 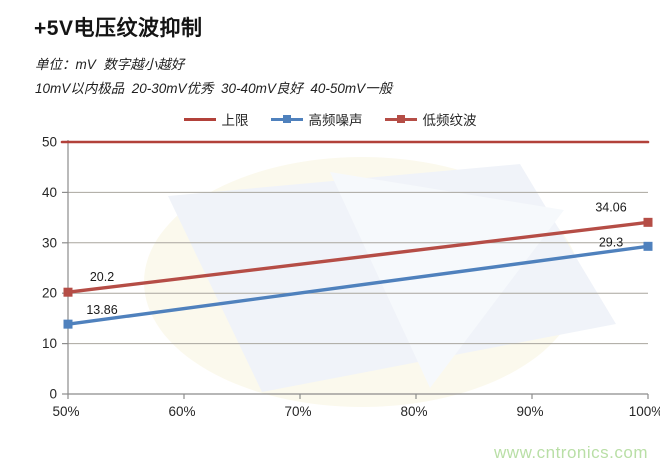 What do you see at coordinates (297, 411) in the screenshot?
I see `x-tick-label: 70%` at bounding box center [297, 411].